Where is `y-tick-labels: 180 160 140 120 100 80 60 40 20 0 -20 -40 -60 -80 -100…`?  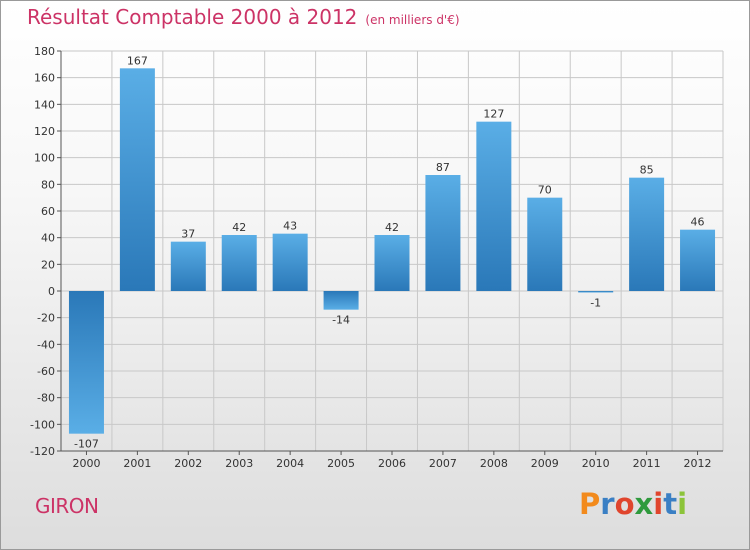 y-tick-labels: 180 160 140 120 100 80 60 40 20 0 -20 -40 -60 -80 -100… is located at coordinates (42, 251).